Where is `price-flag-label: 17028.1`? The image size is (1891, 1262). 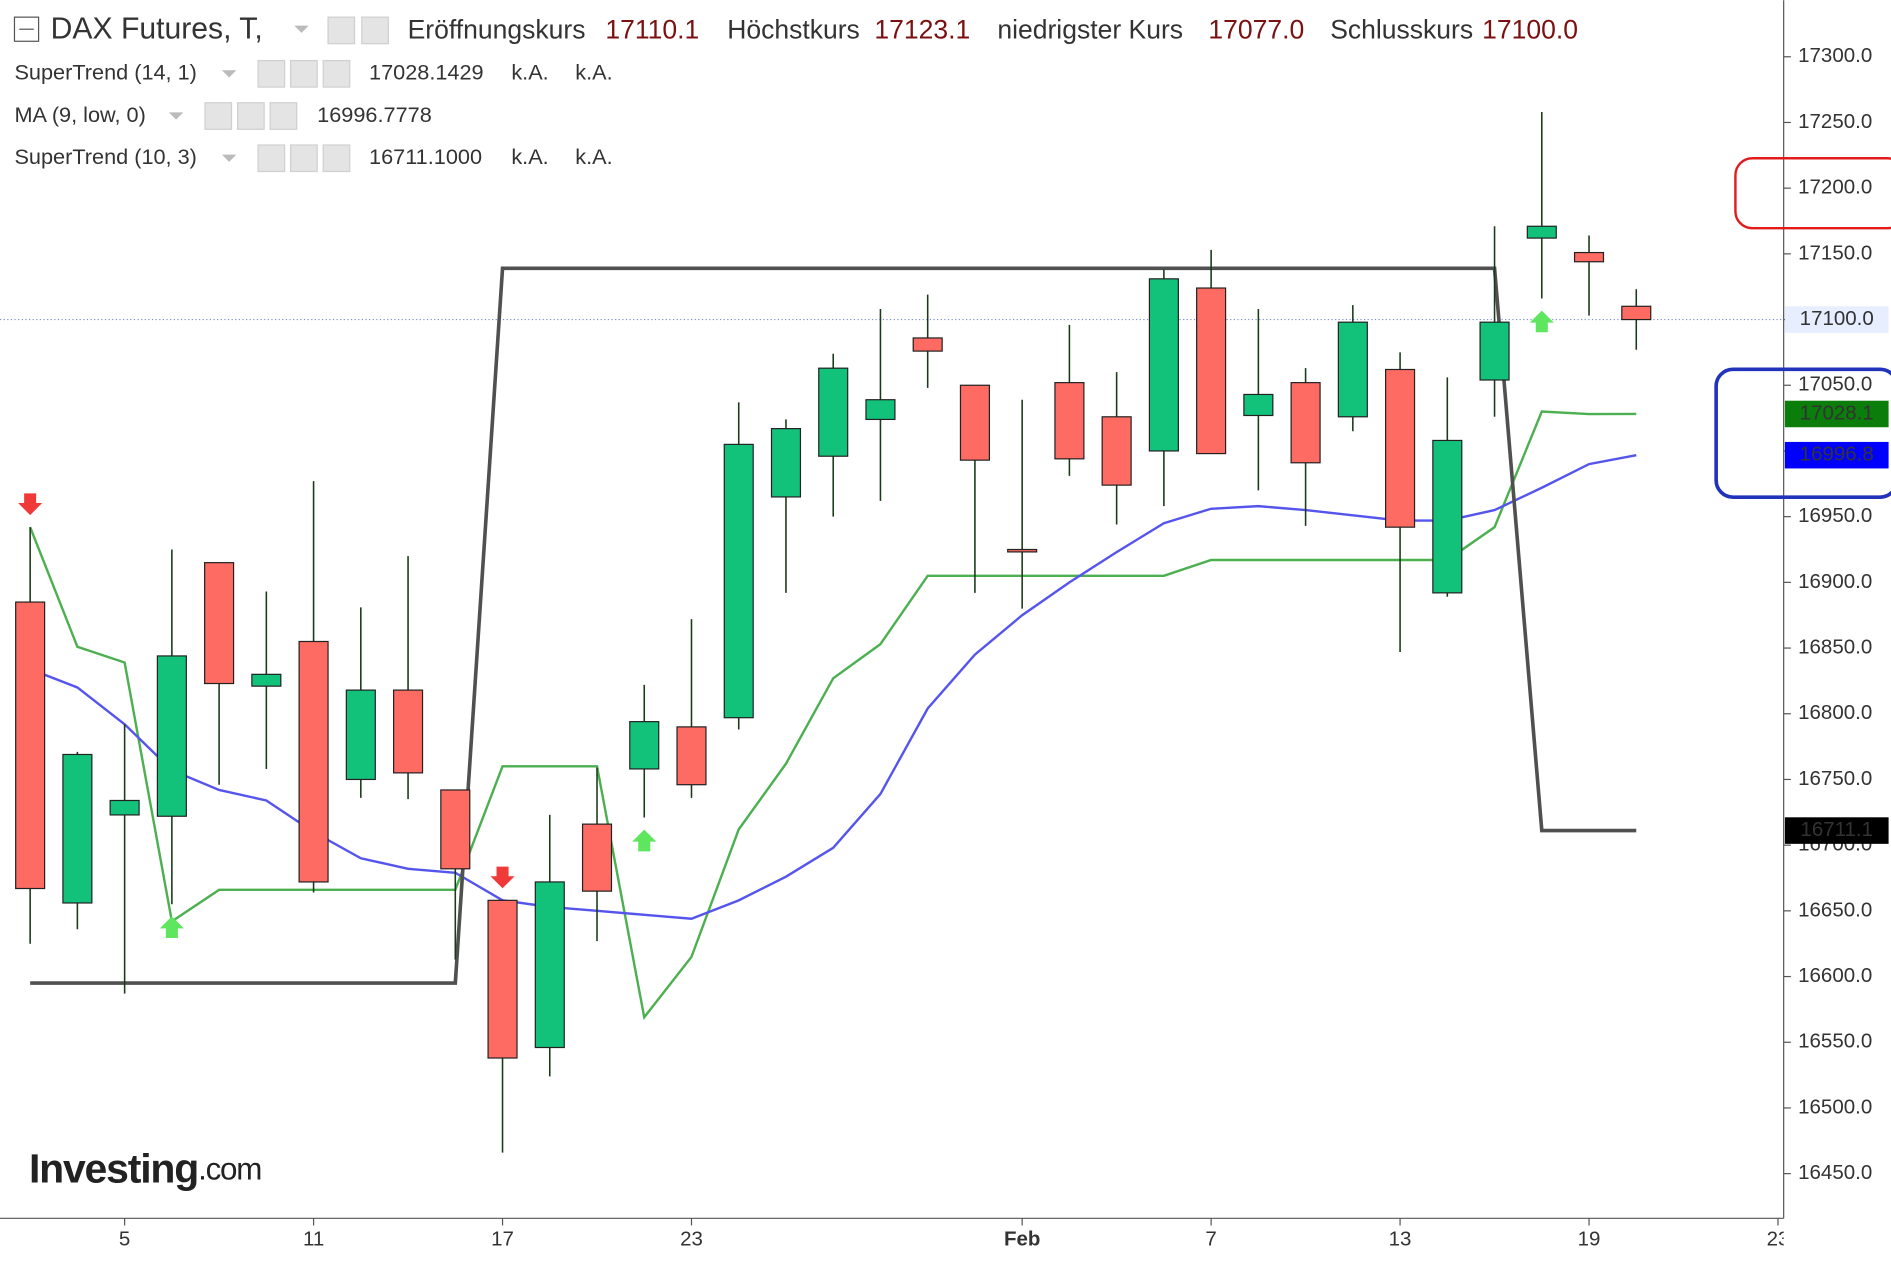
price-flag-label: 17028.1 is located at coordinates (1837, 412).